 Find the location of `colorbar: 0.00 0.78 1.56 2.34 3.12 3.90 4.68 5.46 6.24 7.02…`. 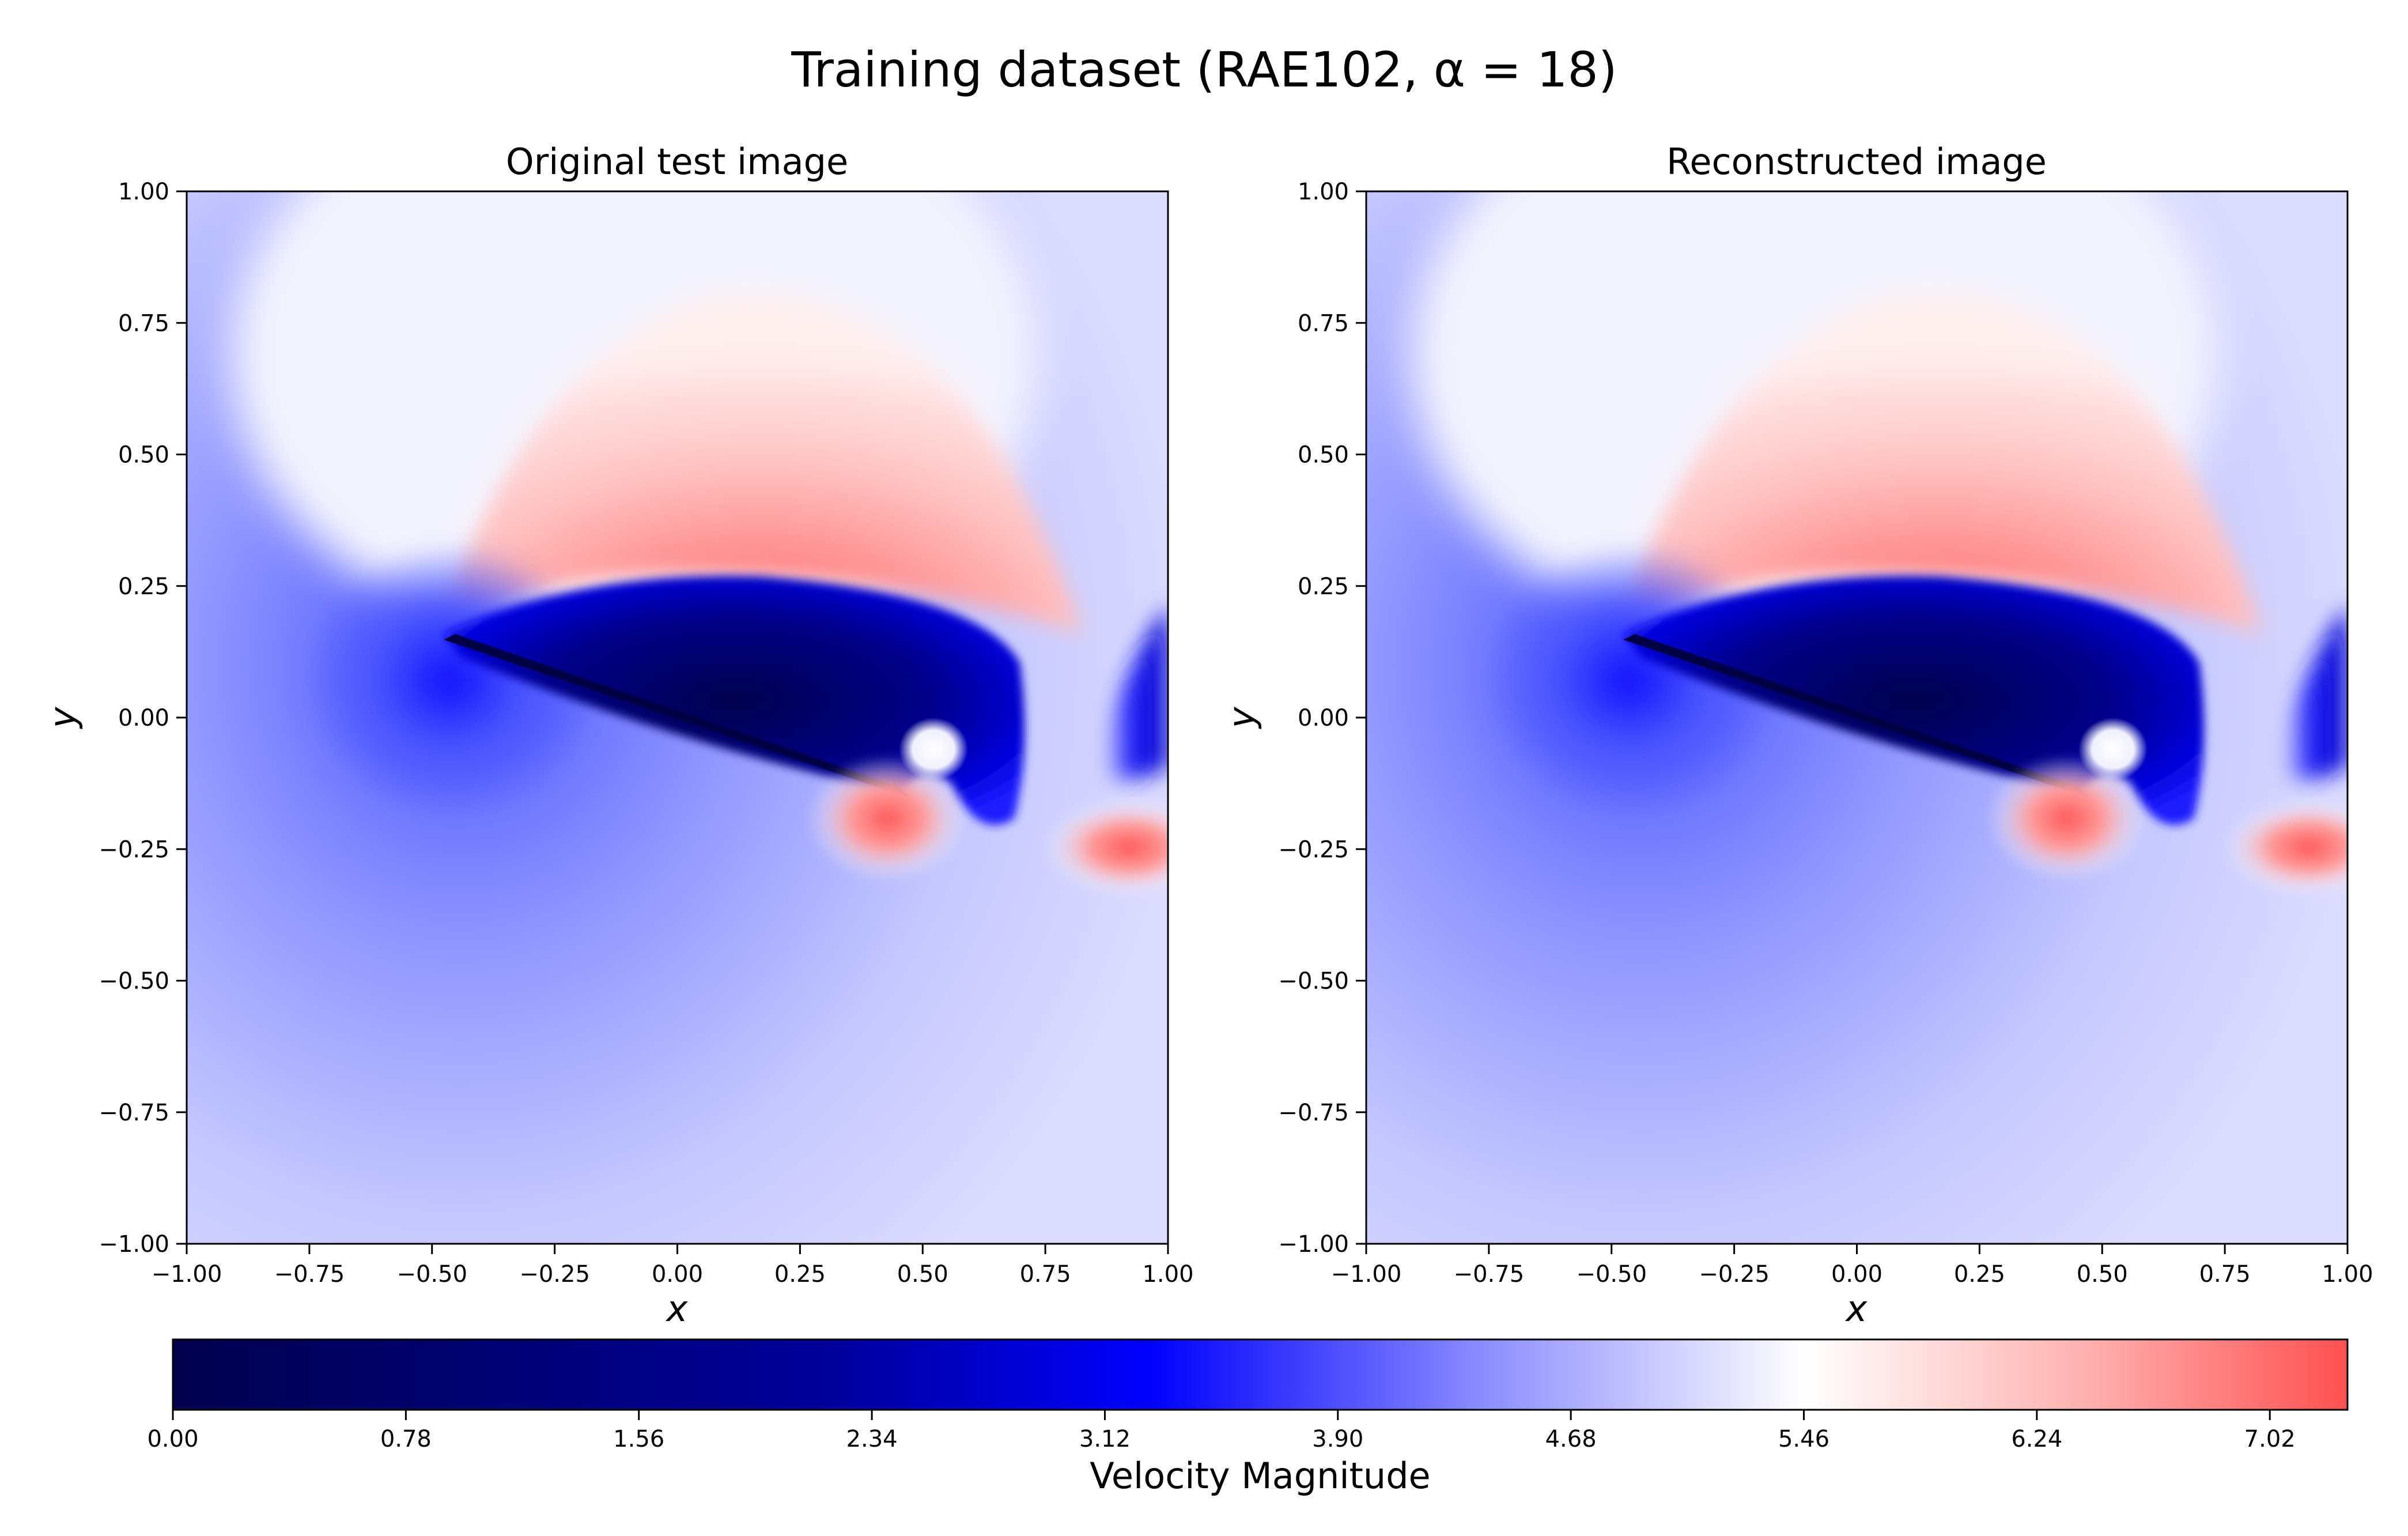

colorbar: 0.00 0.78 1.56 2.34 3.12 3.90 4.68 5.46 6.24 7.02… is located at coordinates (1248, 1417).